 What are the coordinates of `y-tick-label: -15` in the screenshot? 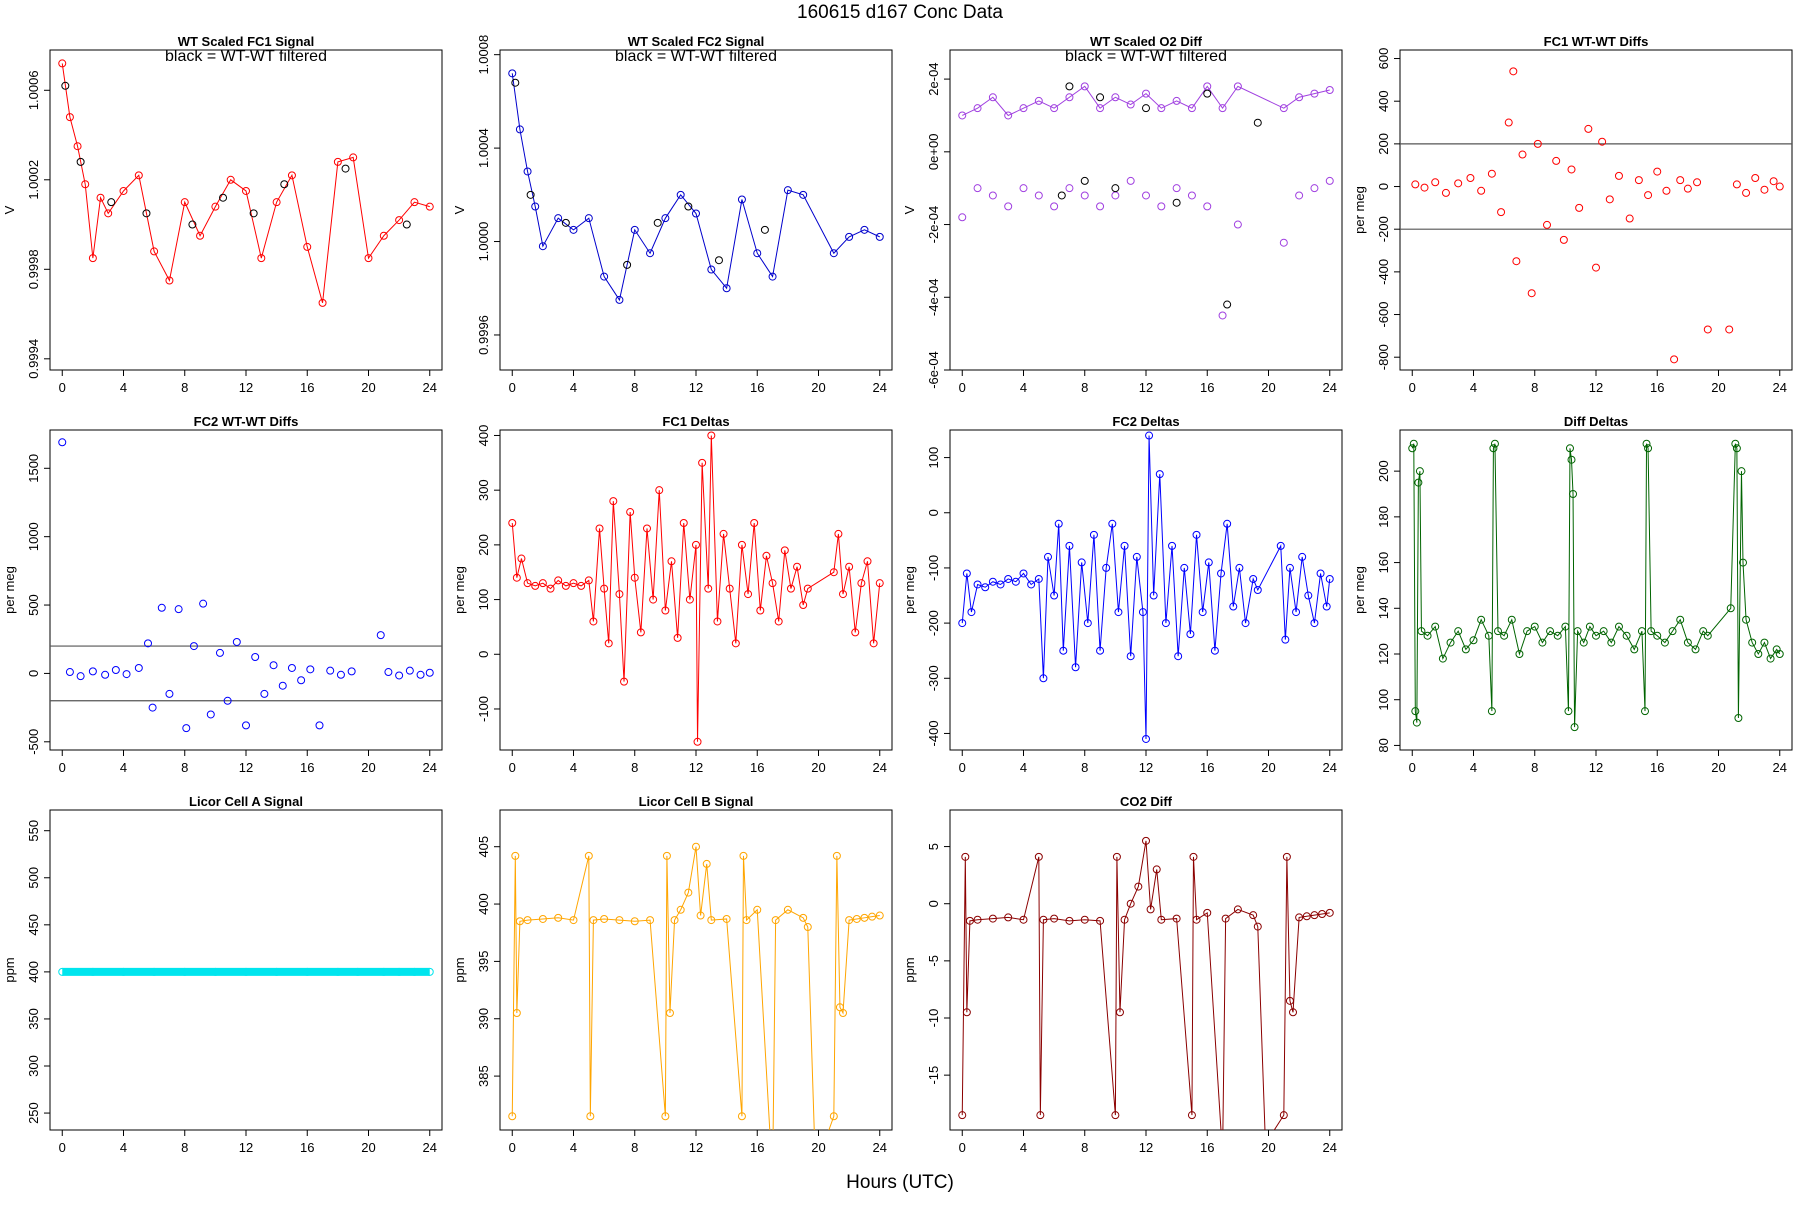 It's located at (933, 1075).